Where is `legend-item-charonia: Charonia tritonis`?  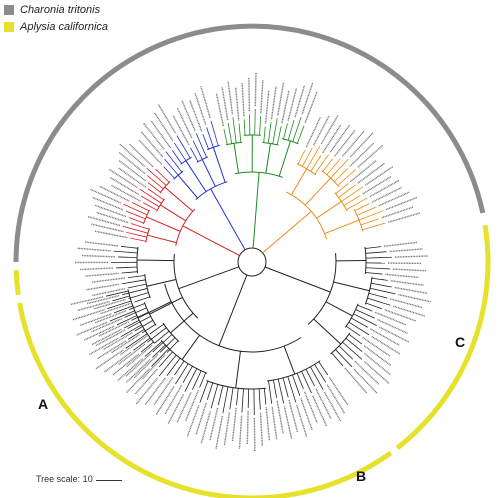 legend-item-charonia: Charonia tritonis is located at coordinates (52, 10).